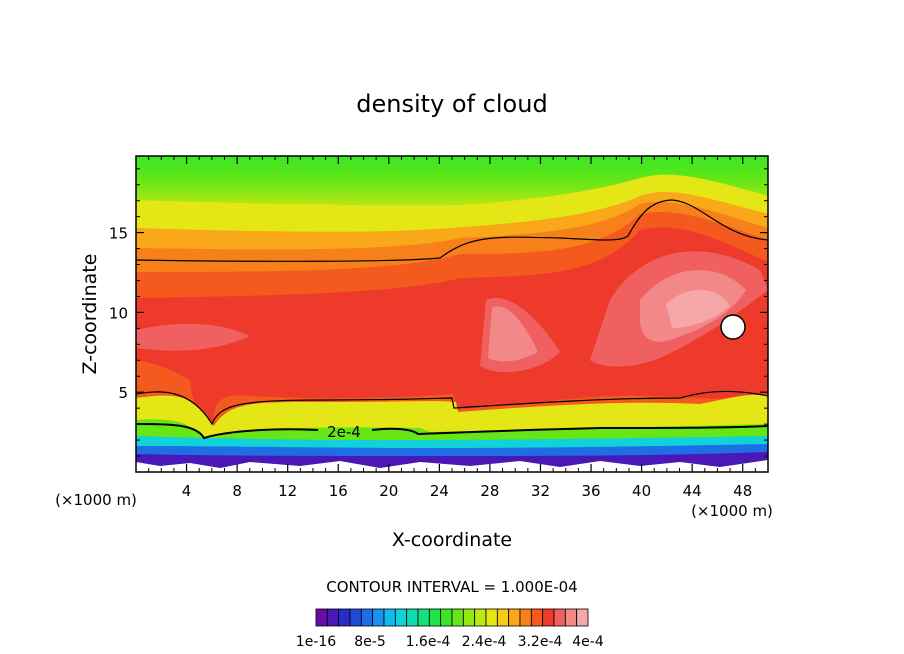  Describe the element at coordinates (96, 500) in the screenshot. I see `x-unit-left: (×1000 m)` at that location.